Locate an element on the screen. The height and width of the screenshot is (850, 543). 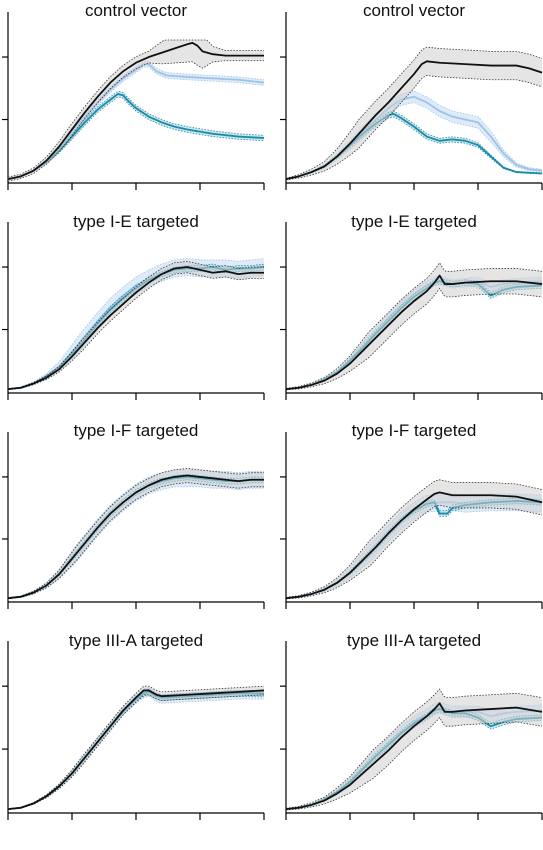
chart-panel-8: type III-A targeted is located at coordinates (411, 725).